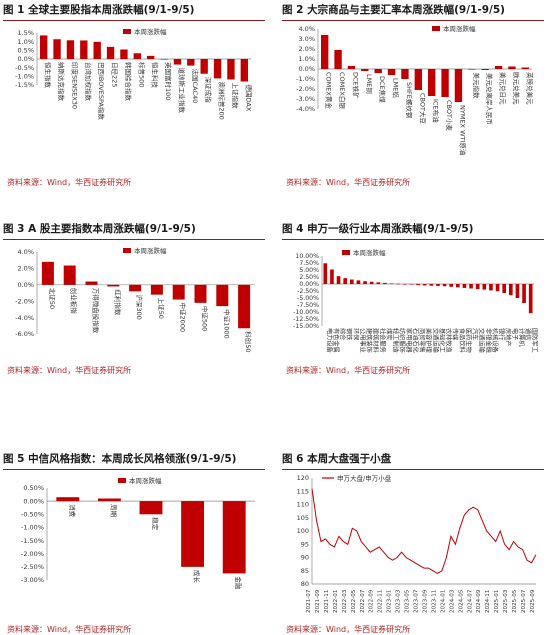  I want to click on x-tick-label: 有色金属, so click(336, 340).